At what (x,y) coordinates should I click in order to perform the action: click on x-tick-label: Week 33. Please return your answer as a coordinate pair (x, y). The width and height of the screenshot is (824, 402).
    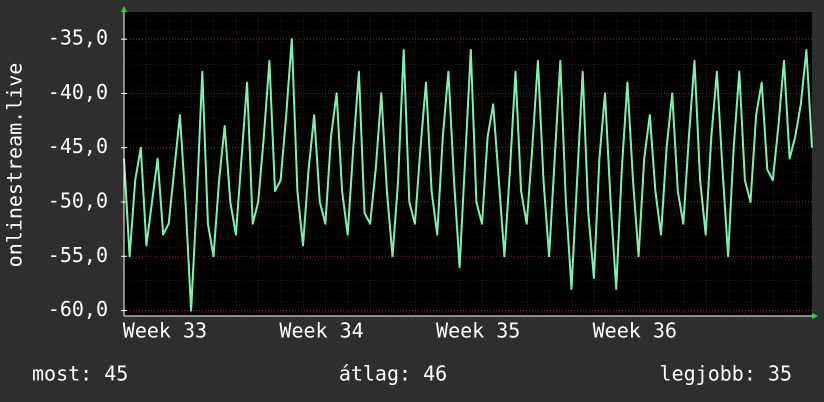
    Looking at the image, I should click on (165, 331).